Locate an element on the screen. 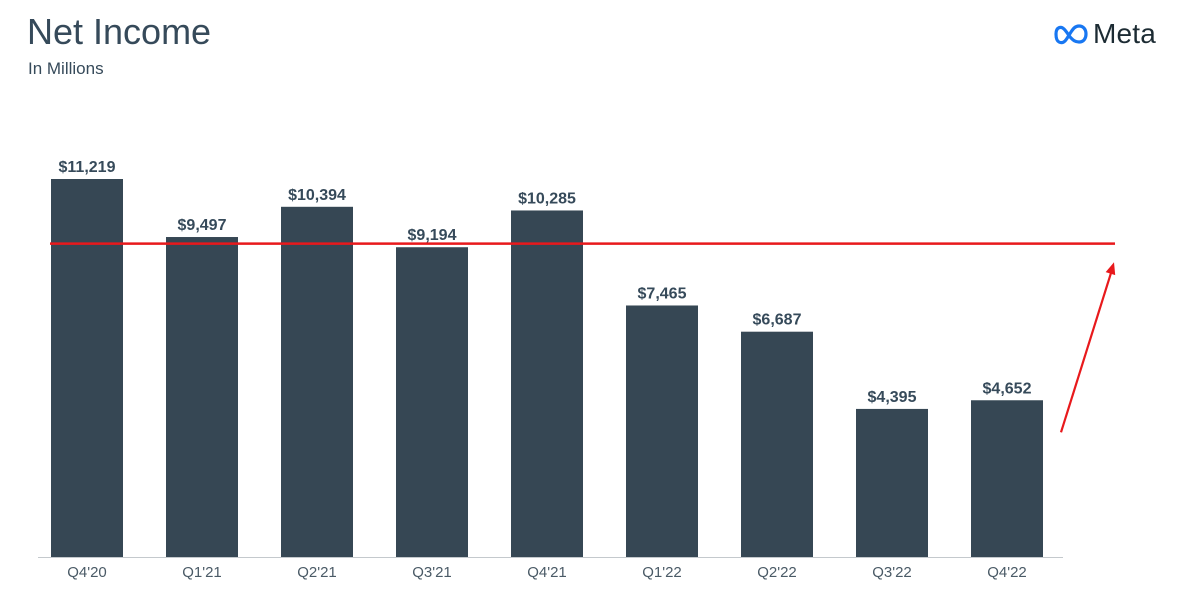 Image resolution: width=1190 pixels, height=612 pixels. bar-value-label: $7,465 is located at coordinates (662, 293).